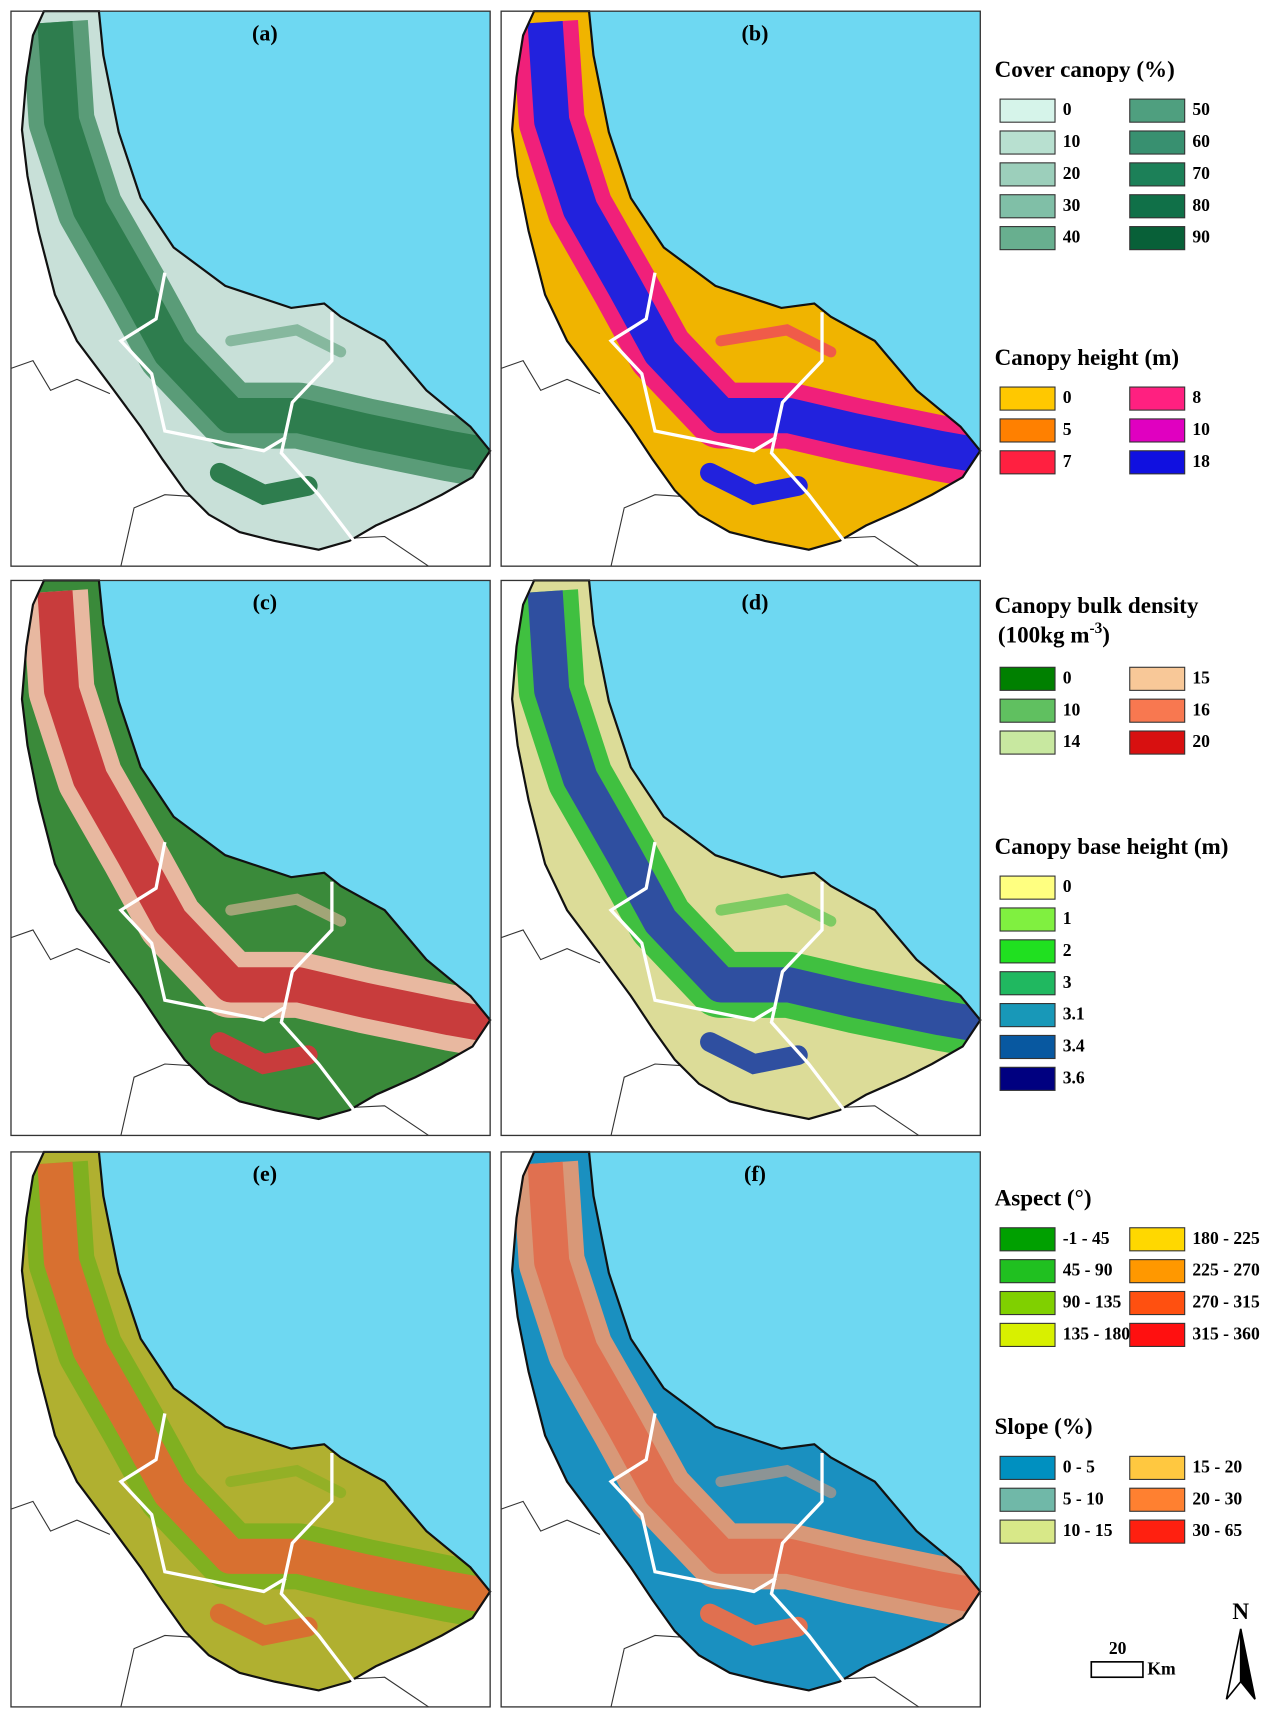 The width and height of the screenshot is (1288, 1717). Describe the element at coordinates (1196, 397) in the screenshot. I see `legend-label: 8` at that location.